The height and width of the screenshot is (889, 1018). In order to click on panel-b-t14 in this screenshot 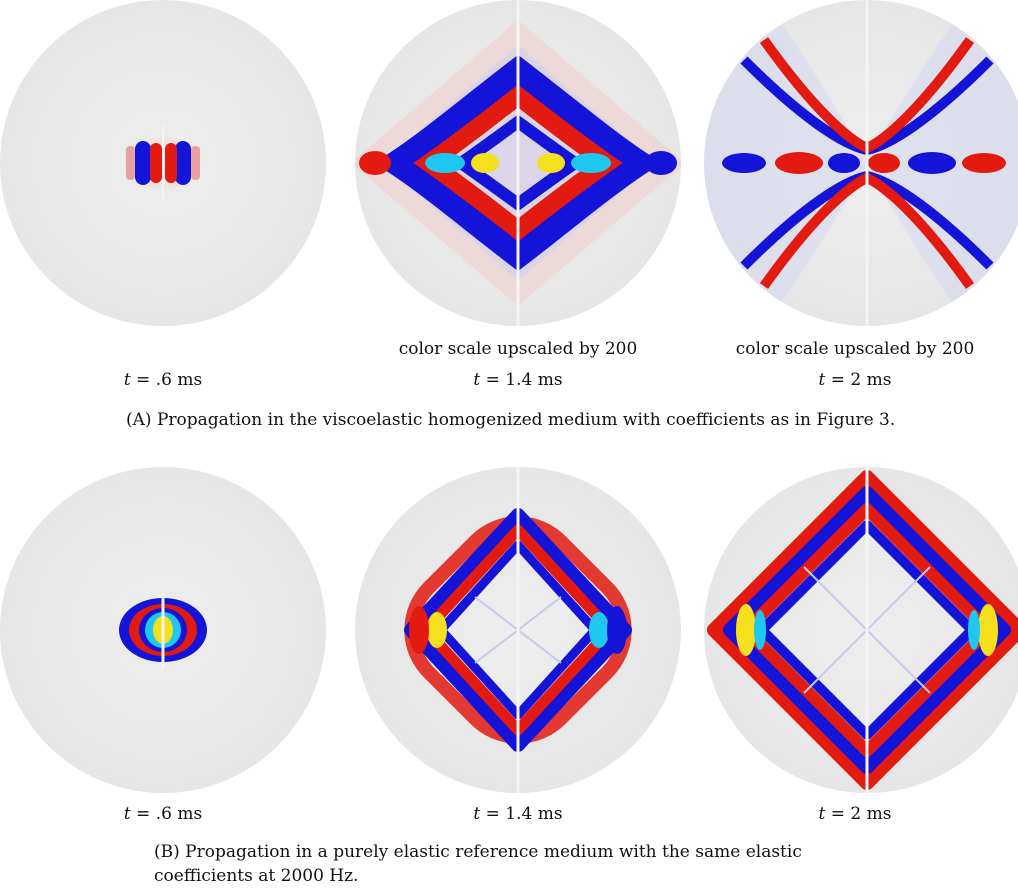, I will do `click(518, 630)`.